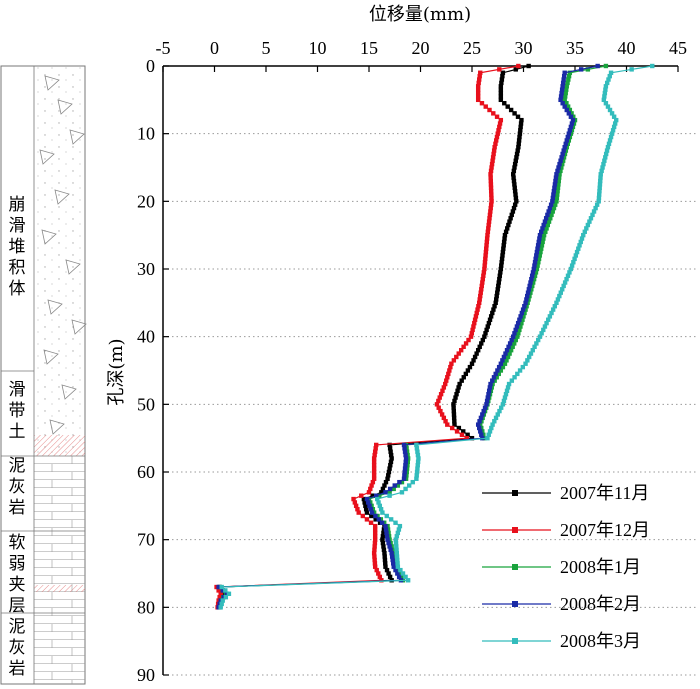  Describe the element at coordinates (146, 134) in the screenshot. I see `y-tick-label: 10` at that location.